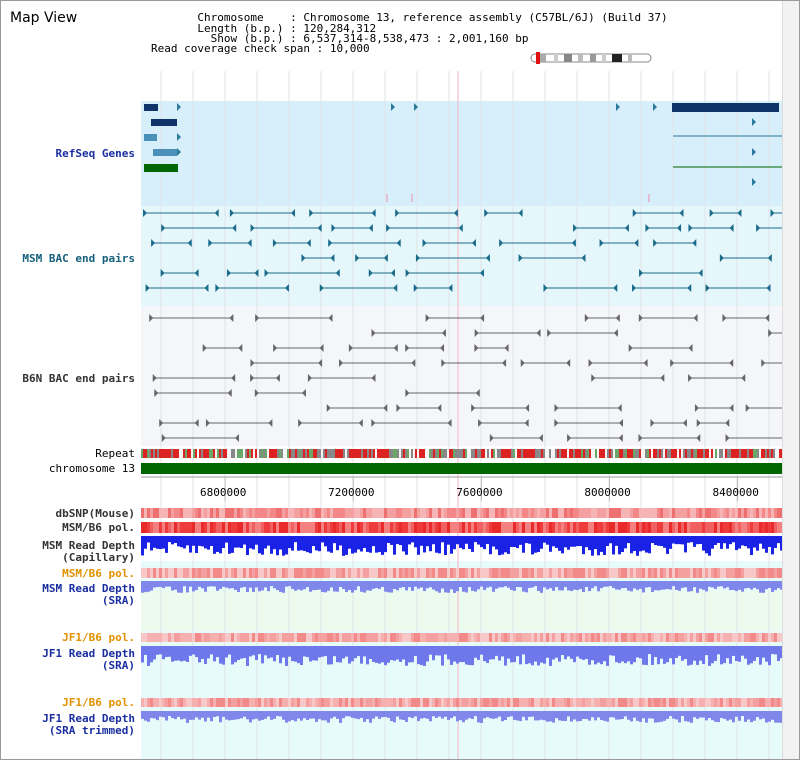 This screenshot has width=800, height=760. I want to click on chromosome-ideogram, so click(592, 59).